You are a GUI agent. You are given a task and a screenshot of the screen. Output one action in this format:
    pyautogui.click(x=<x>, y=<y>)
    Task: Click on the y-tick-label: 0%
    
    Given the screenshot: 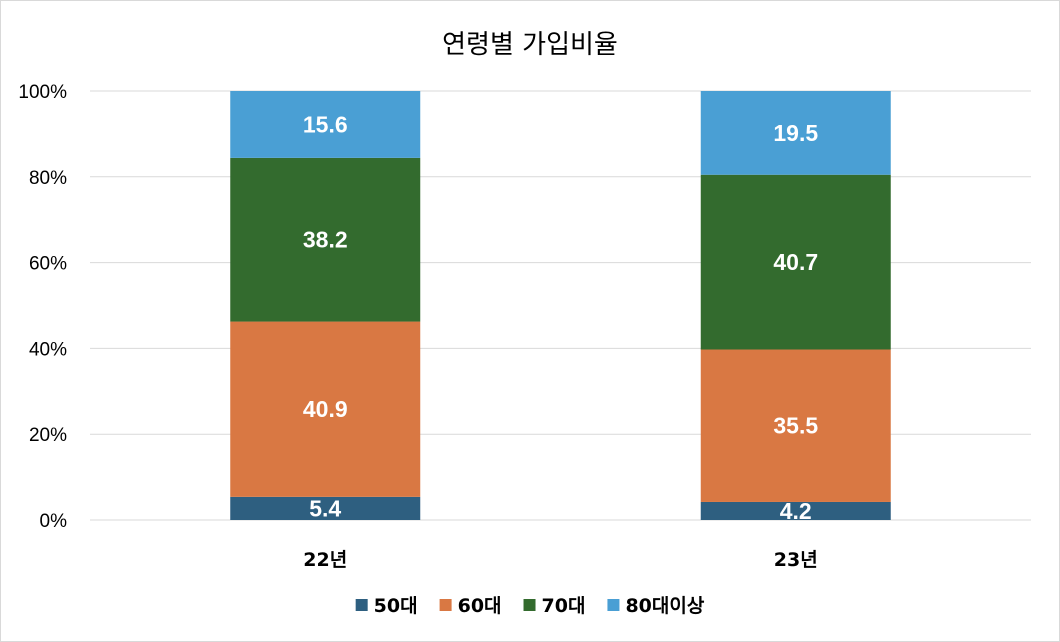 What is the action you would take?
    pyautogui.click(x=54, y=521)
    